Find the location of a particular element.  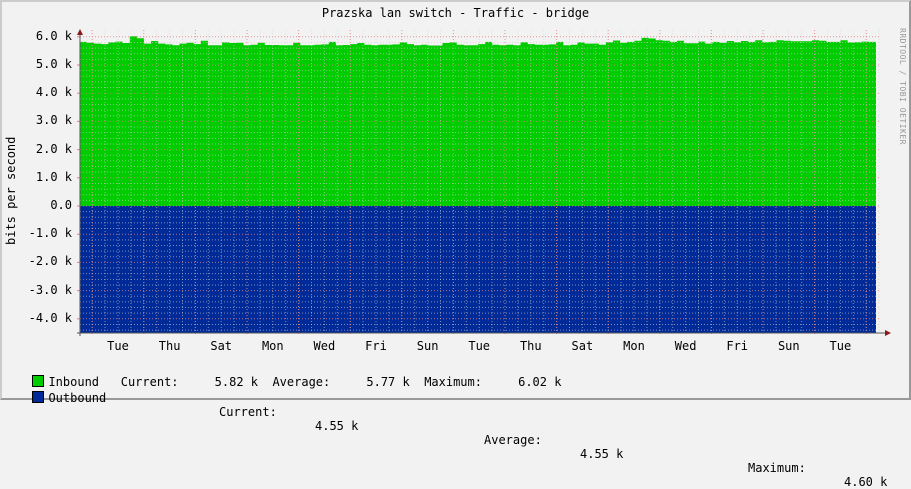

chart-title: Prazska lan switch - Traffic - bridge is located at coordinates (455, 13).